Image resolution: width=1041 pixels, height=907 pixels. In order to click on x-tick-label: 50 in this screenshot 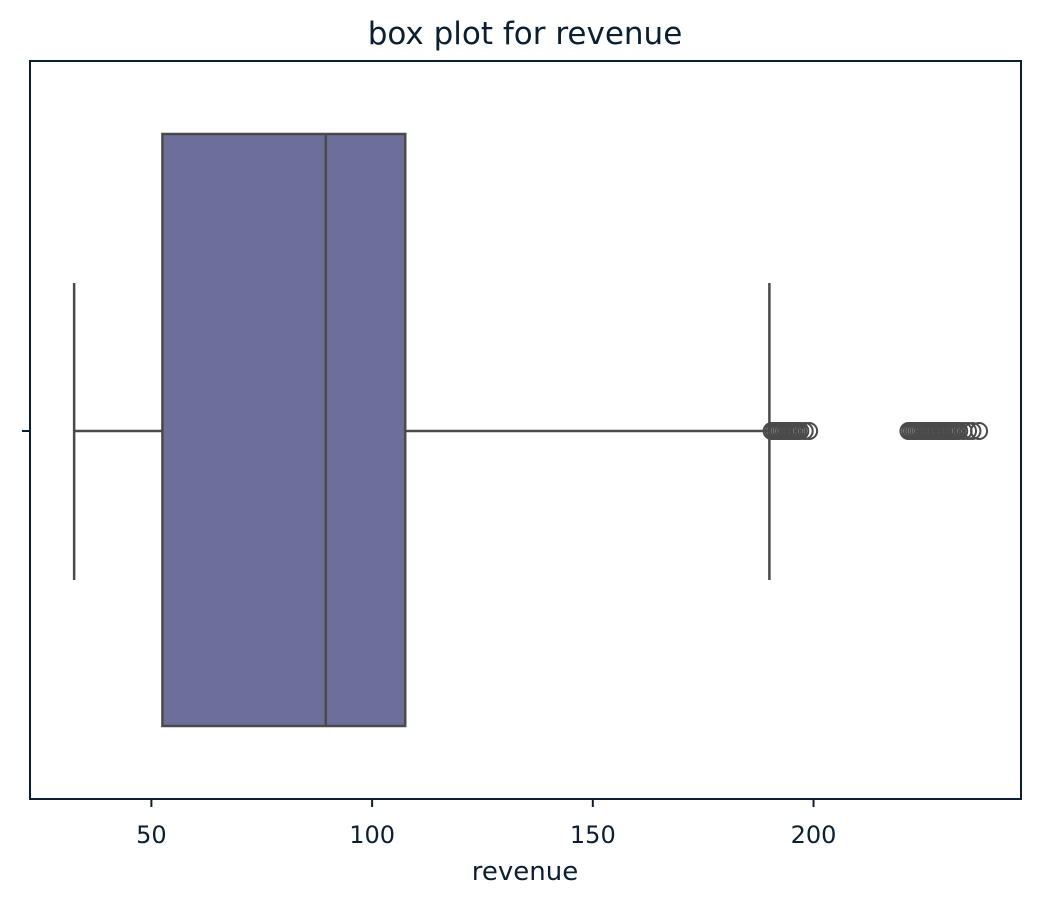, I will do `click(151, 835)`.